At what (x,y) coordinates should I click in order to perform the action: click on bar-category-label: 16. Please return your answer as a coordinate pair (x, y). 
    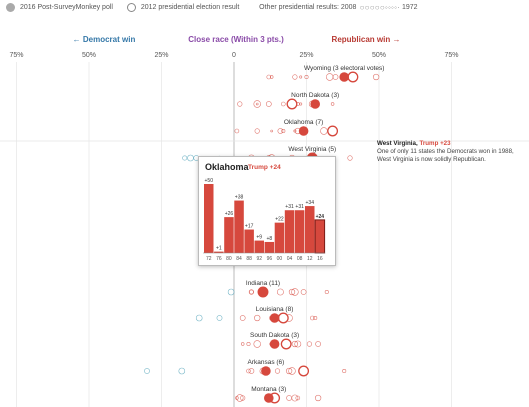
    Looking at the image, I should click on (320, 259).